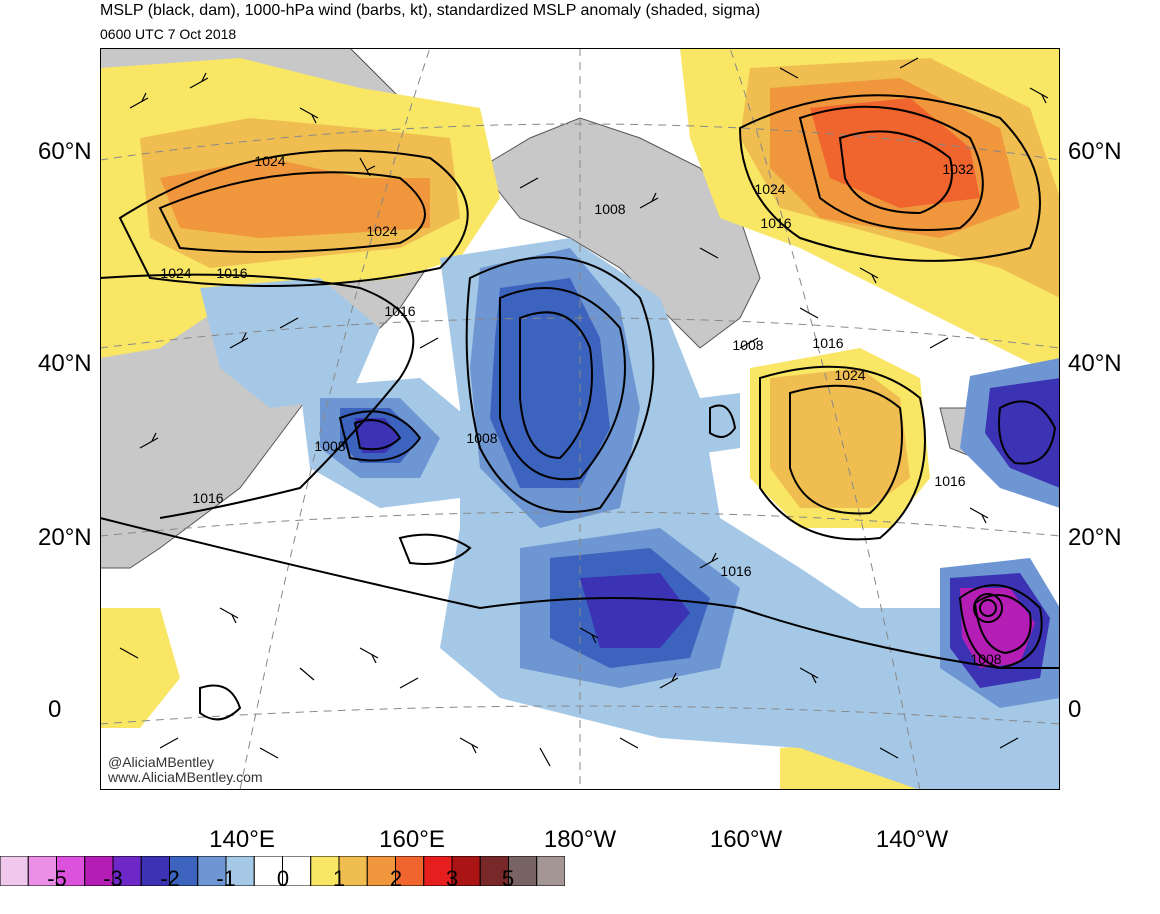 This screenshot has height=914, width=1160. I want to click on colorbar-label: 0, so click(283, 878).